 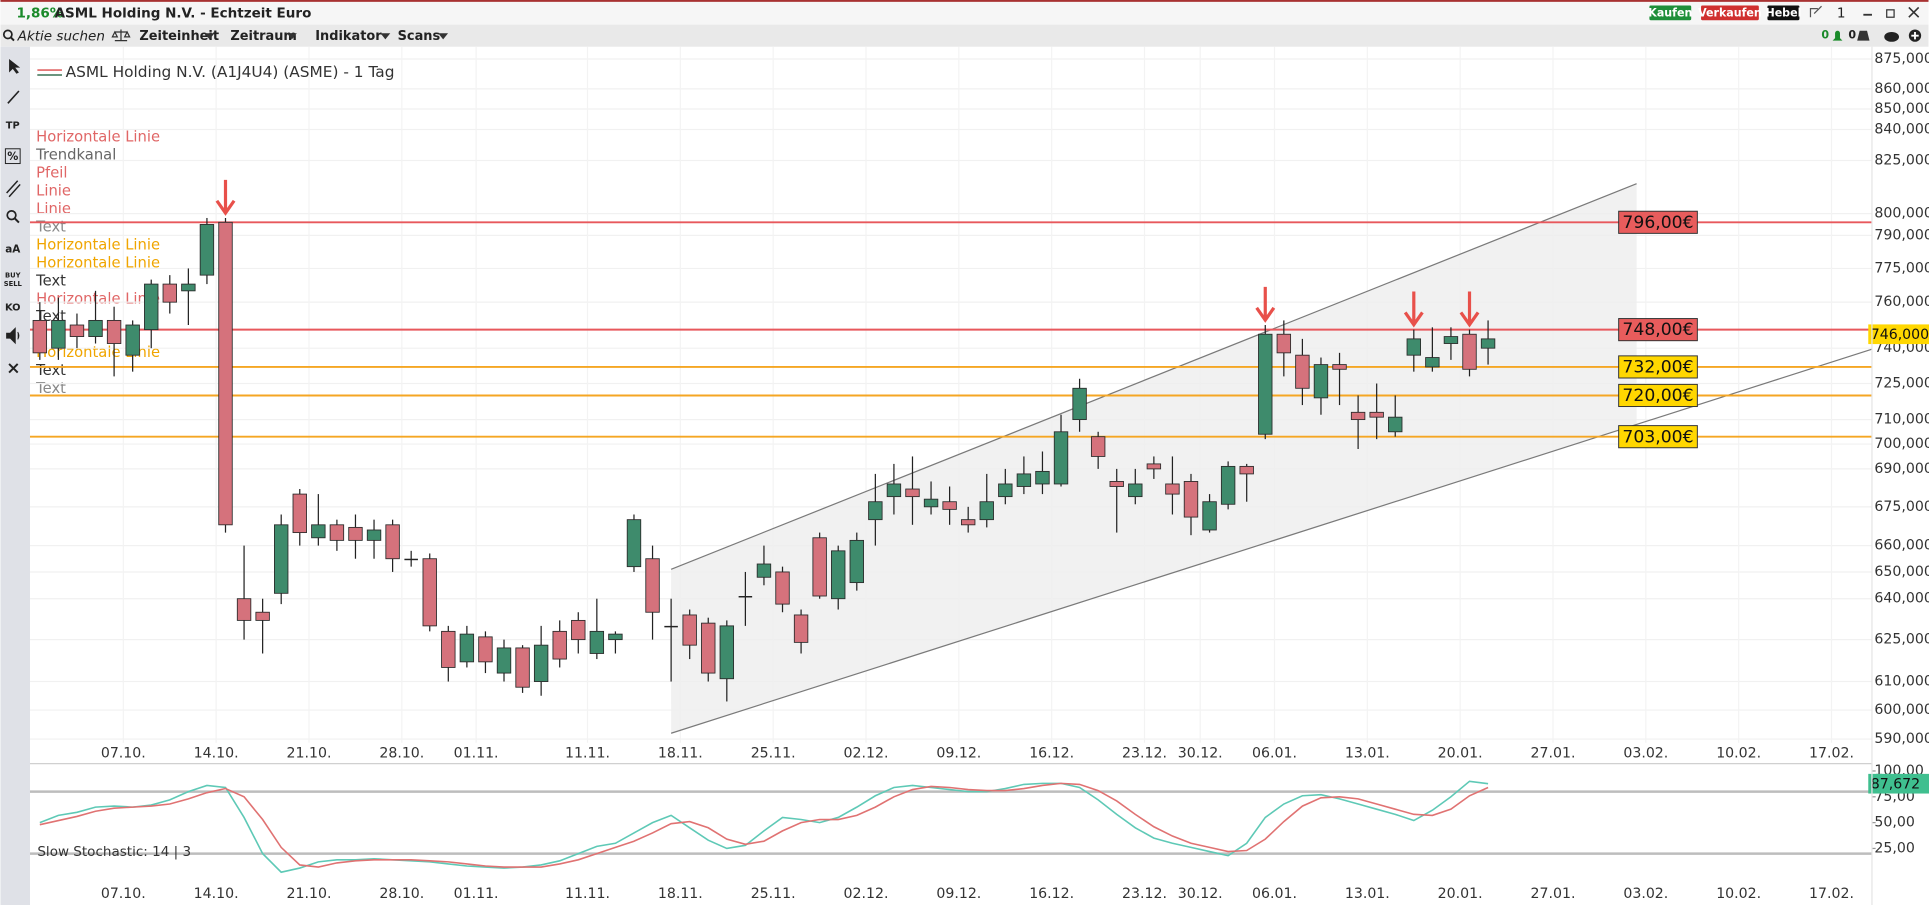 What do you see at coordinates (13, 250) in the screenshot?
I see `text-tool: aA` at bounding box center [13, 250].